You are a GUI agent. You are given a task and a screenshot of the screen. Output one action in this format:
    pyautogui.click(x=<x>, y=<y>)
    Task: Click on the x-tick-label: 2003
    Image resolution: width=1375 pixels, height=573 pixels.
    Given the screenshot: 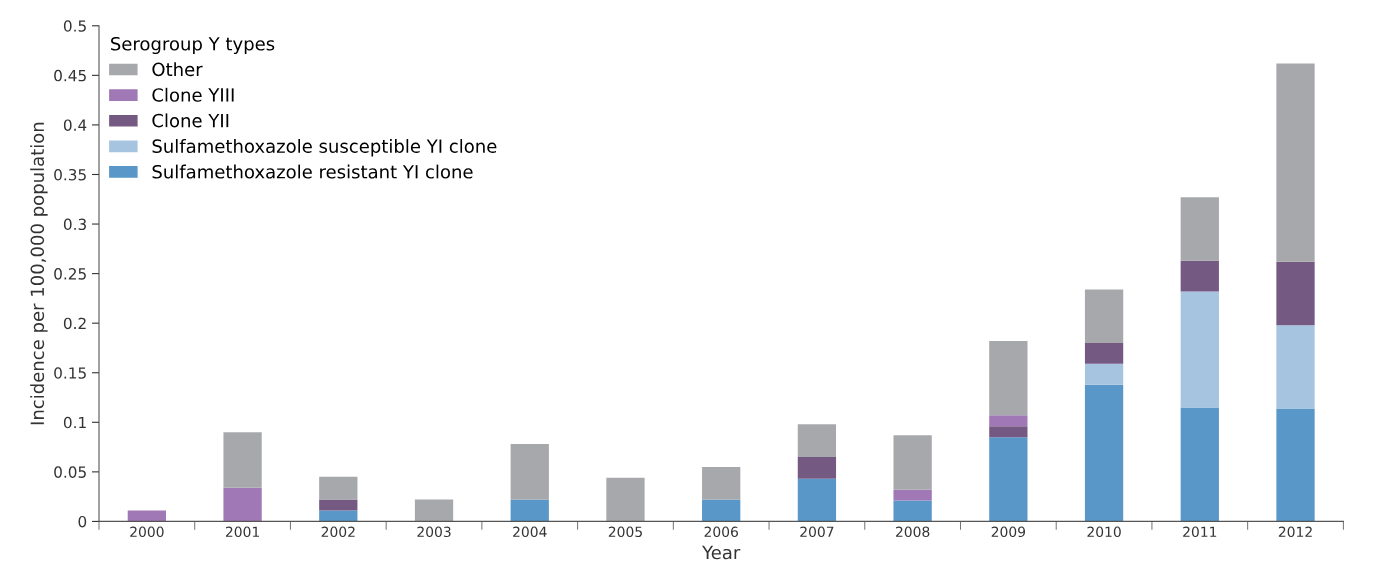 What is the action you would take?
    pyautogui.click(x=434, y=532)
    